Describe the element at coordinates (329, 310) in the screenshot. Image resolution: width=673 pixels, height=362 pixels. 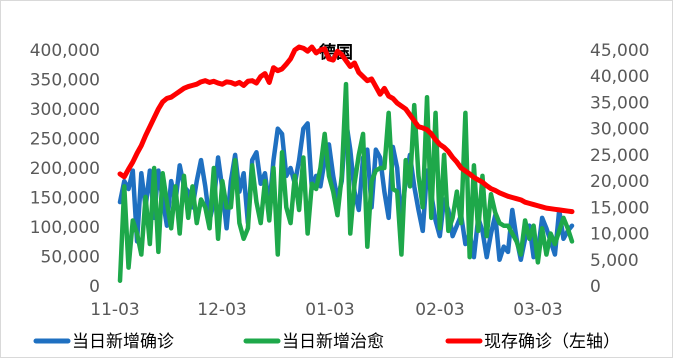
I see `x-tick-label: 01-03` at that location.